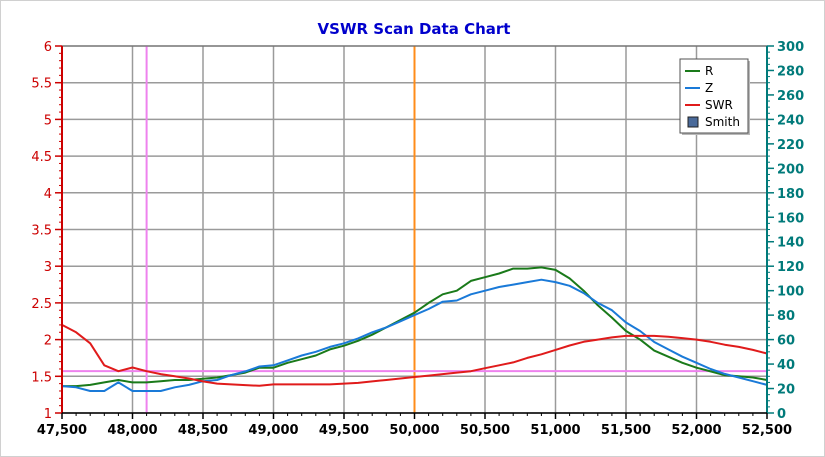 Image resolution: width=825 pixels, height=457 pixels. I want to click on right-axis-tick-label: 200, so click(790, 169).